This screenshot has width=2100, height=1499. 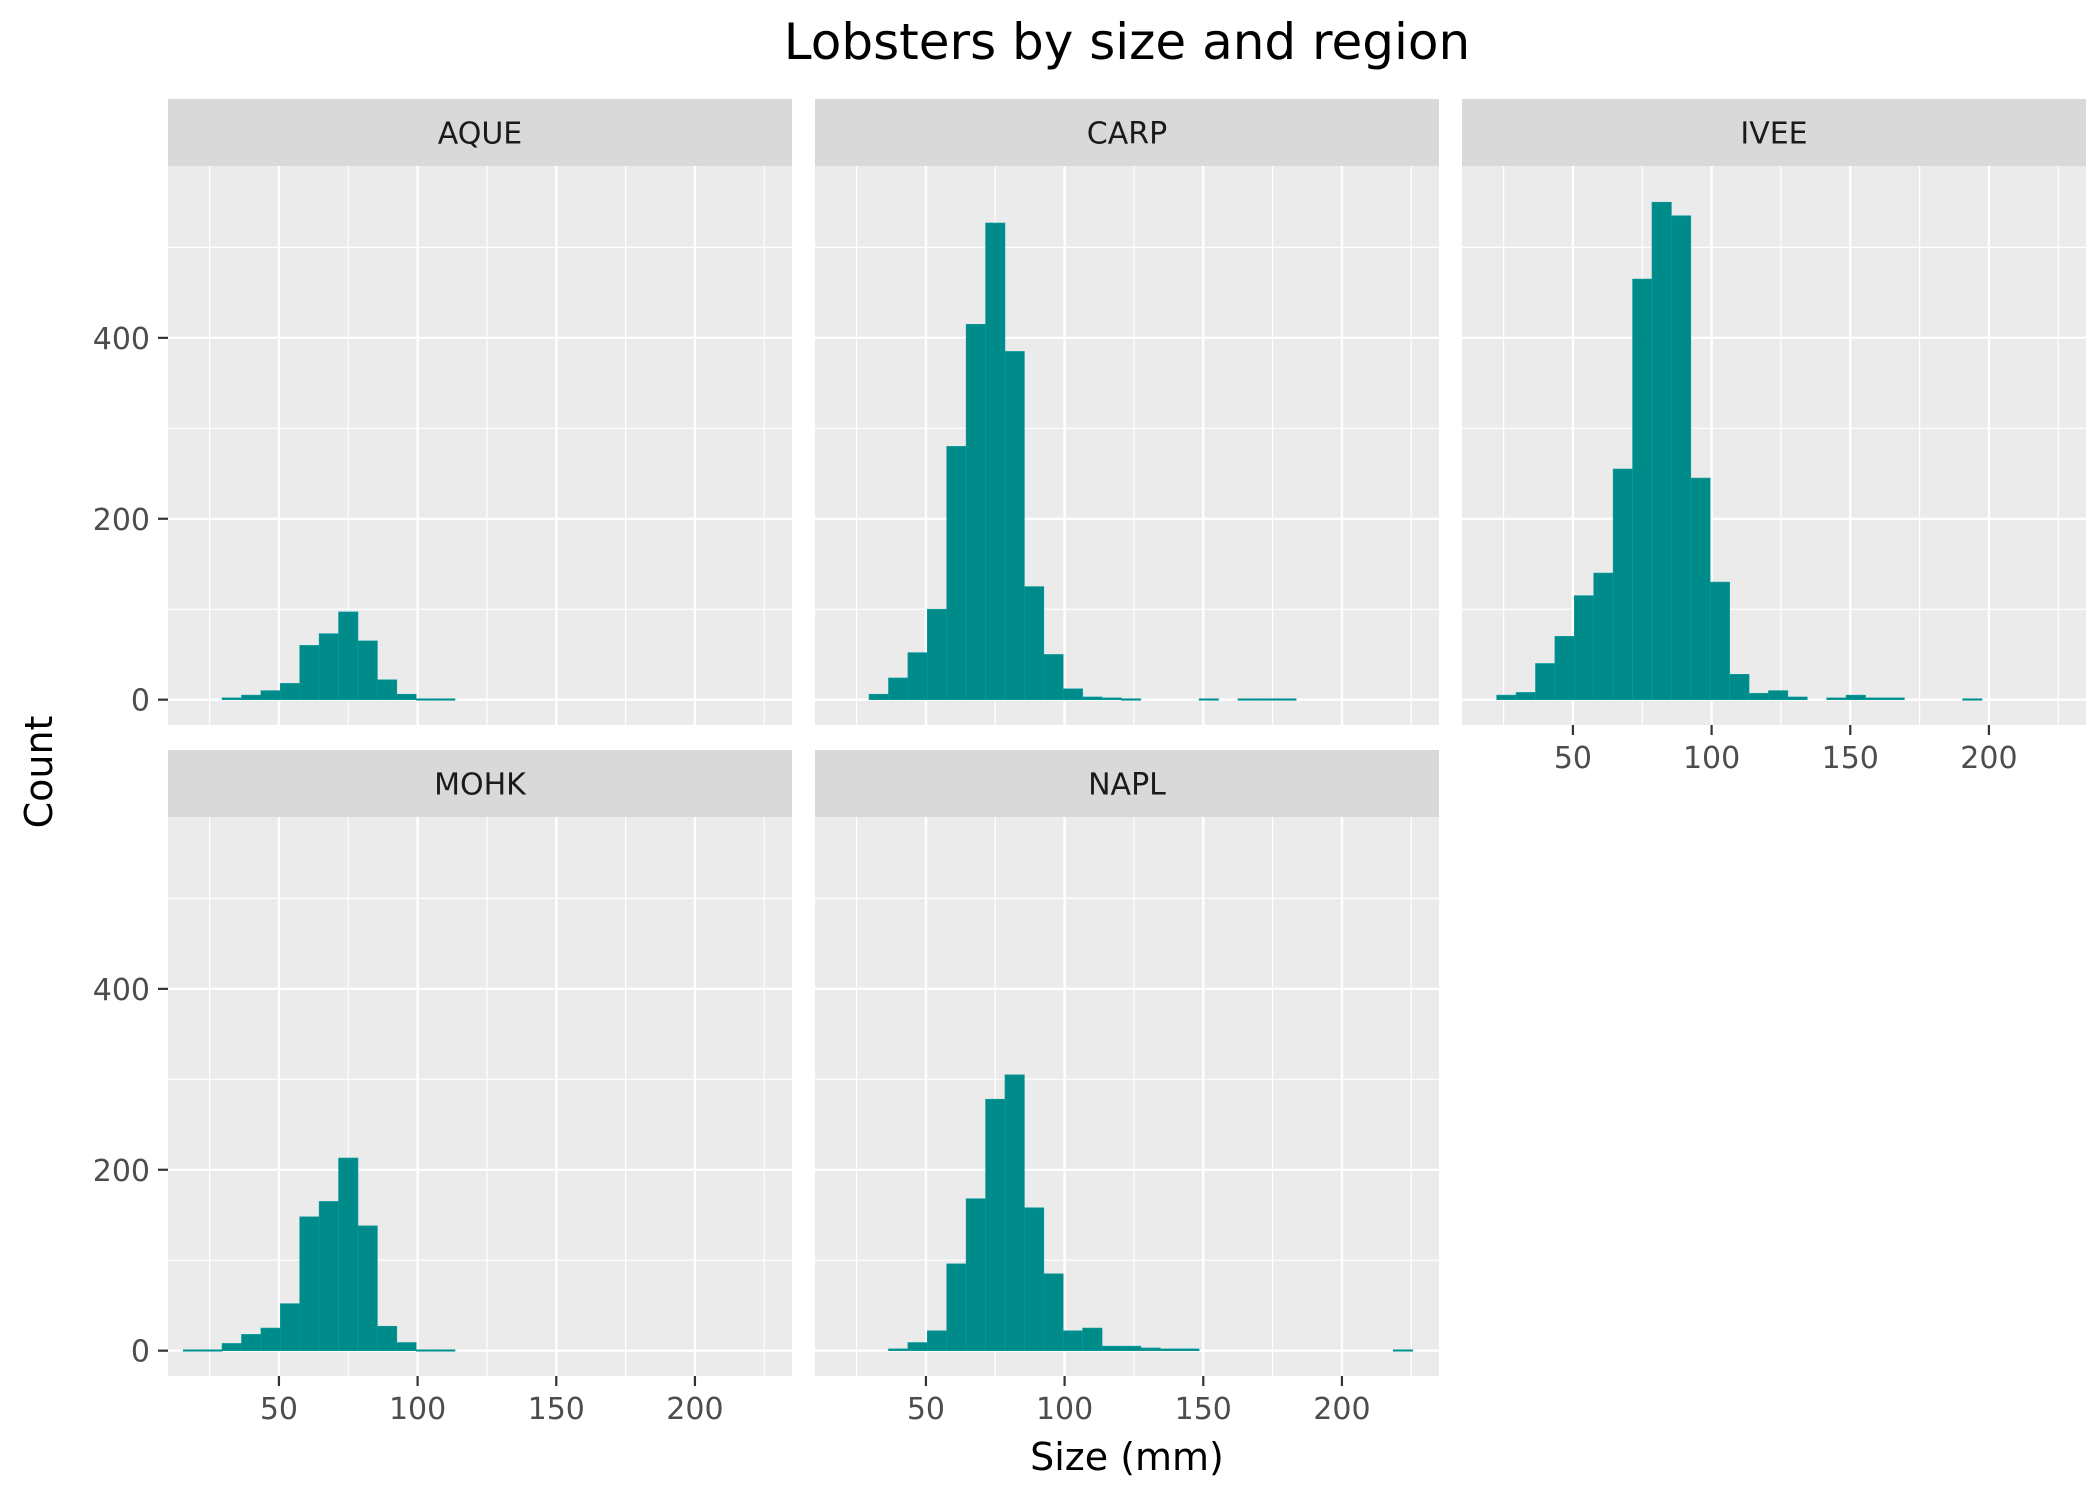 I want to click on facet-strip-ivee, so click(x=1774, y=132).